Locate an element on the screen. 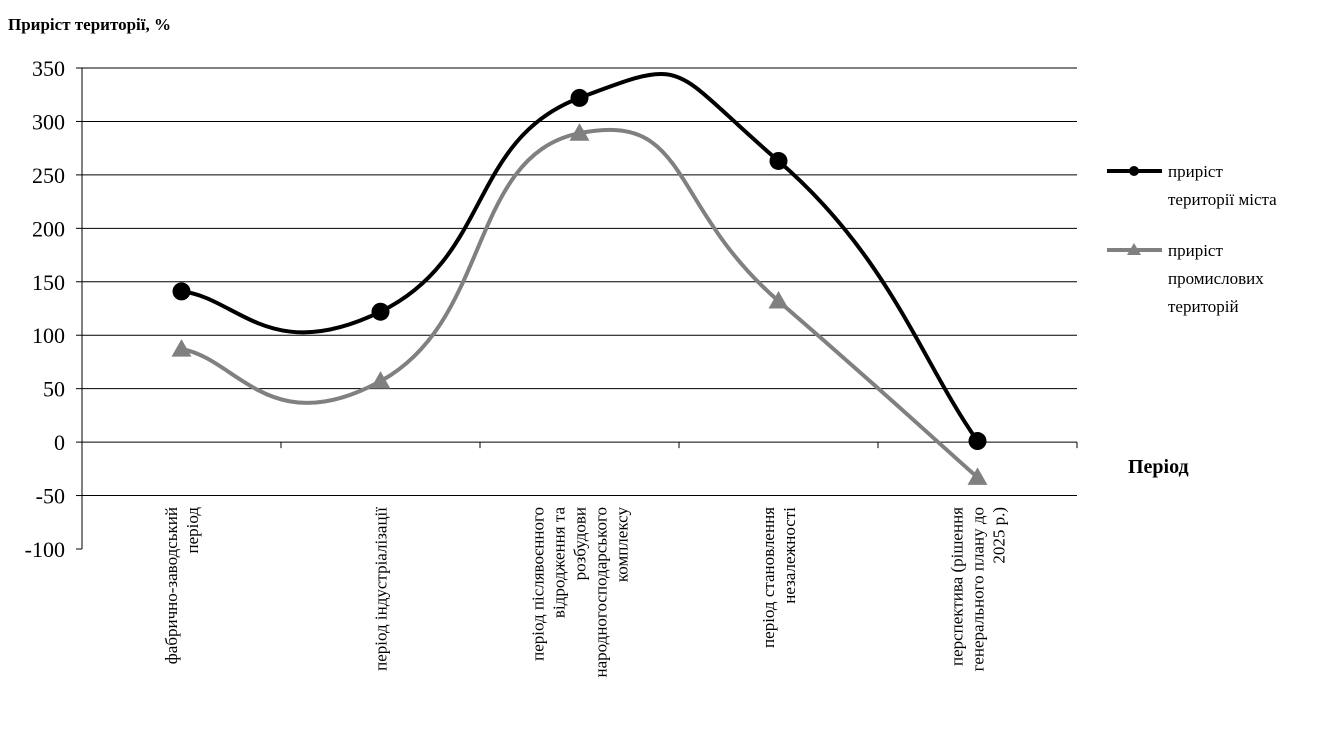 This screenshot has width=1331, height=742. y-tick-label: -100 is located at coordinates (45, 549).